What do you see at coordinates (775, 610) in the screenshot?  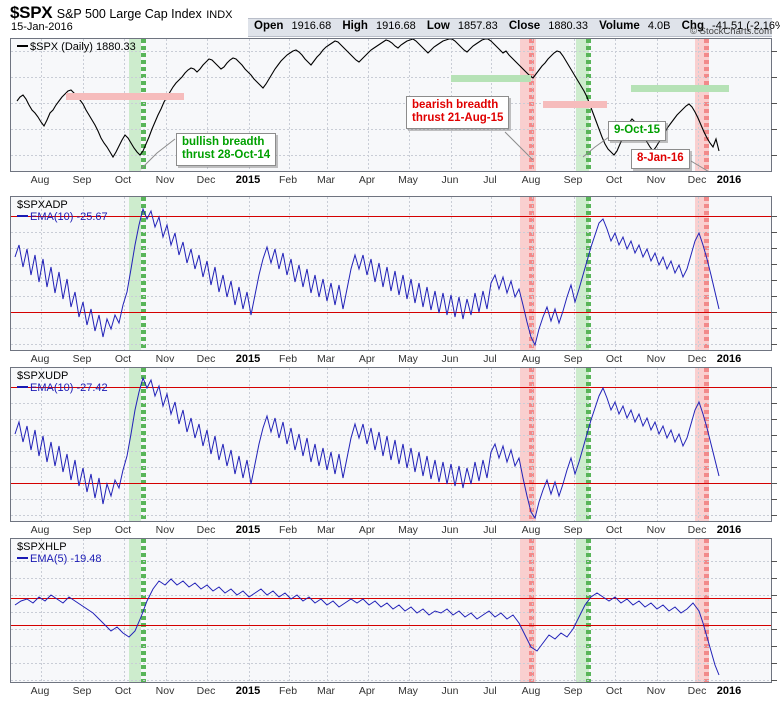 I see `spxhlp-y-axis: 15 10 5 0 -5 -10 -15 -20` at bounding box center [775, 610].